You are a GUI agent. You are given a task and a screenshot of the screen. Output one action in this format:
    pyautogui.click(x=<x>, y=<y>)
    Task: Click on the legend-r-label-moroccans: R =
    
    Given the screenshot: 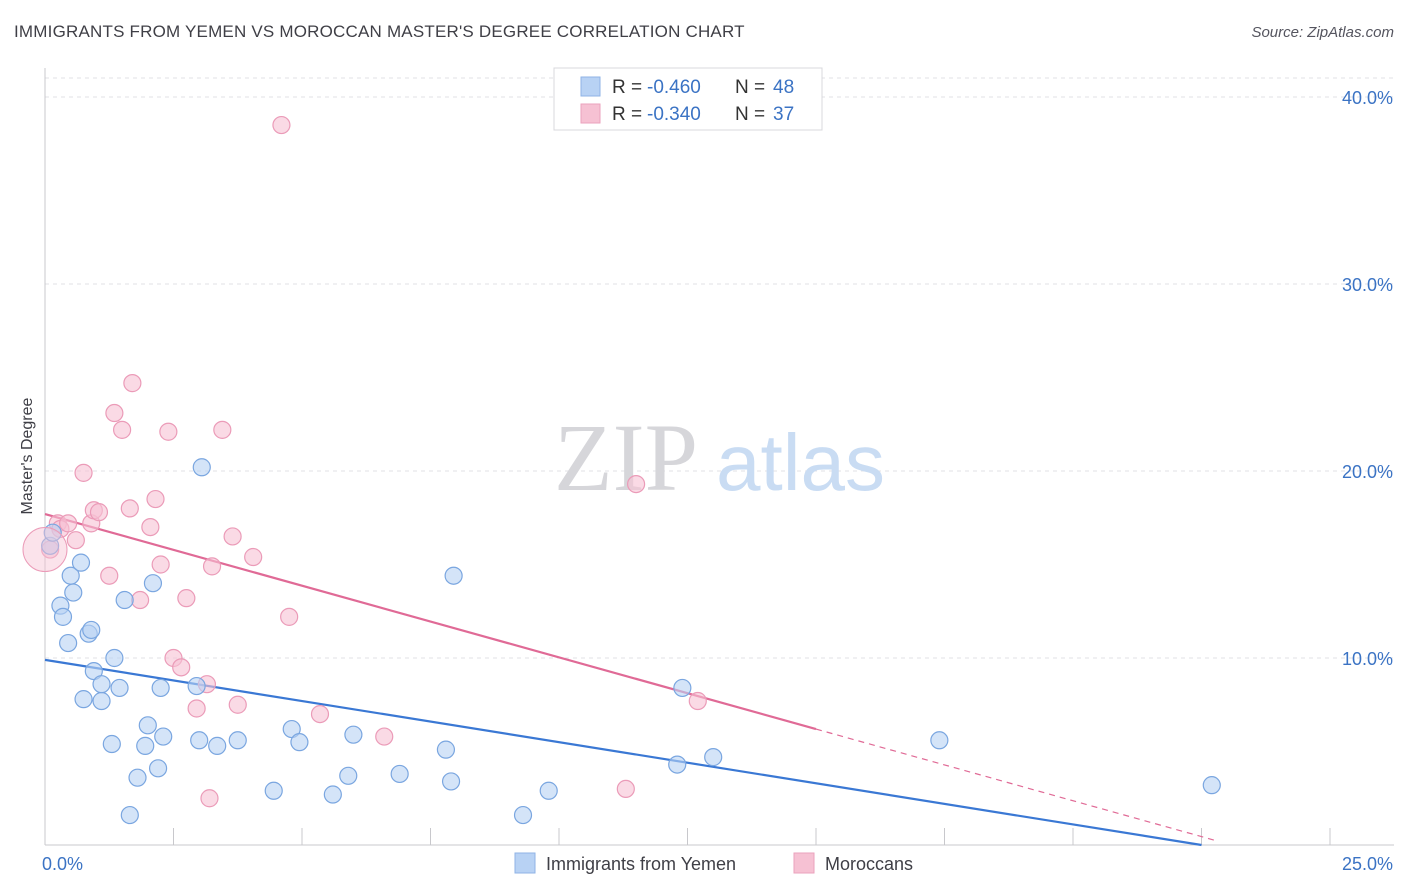 What is the action you would take?
    pyautogui.click(x=627, y=114)
    